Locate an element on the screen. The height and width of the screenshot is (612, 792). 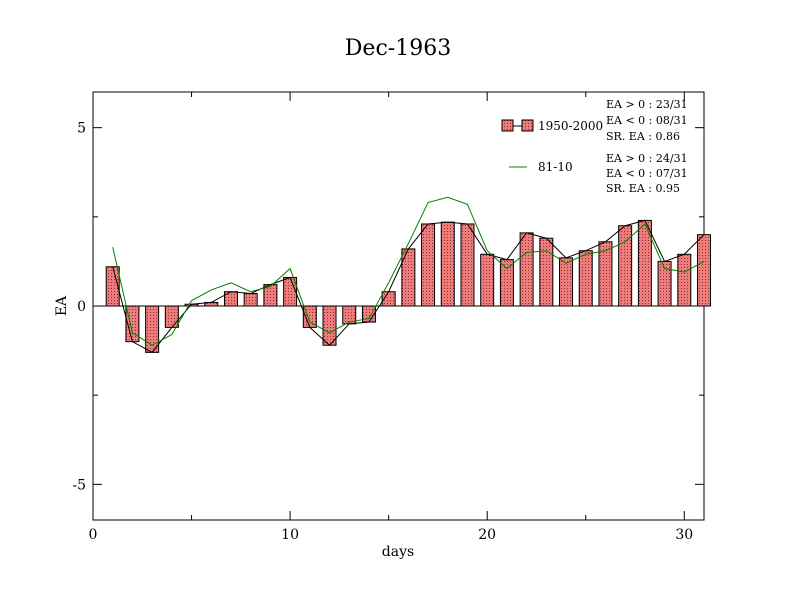
legend-stat-bar-negative: EA < 0 : 08/31 is located at coordinates (647, 120).